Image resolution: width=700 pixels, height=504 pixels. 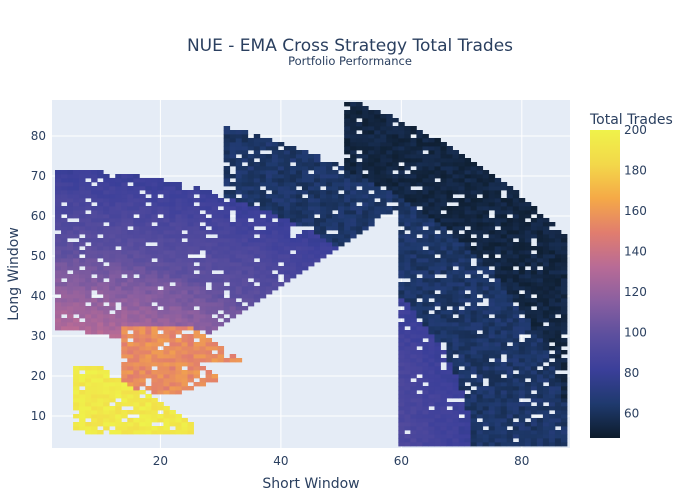 I want to click on y-tick-label: 40, so click(x=38, y=296).